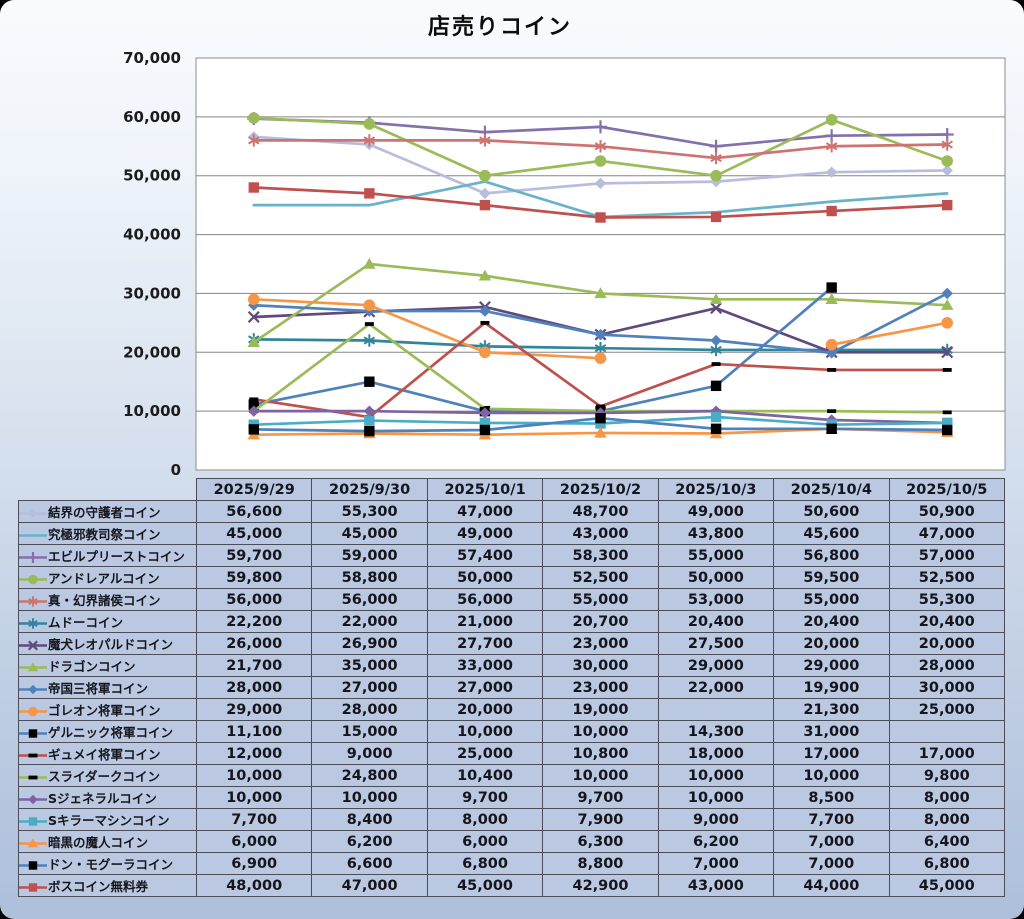 The width and height of the screenshot is (1024, 919). I want to click on price-value-cell: 50,600, so click(831, 511).